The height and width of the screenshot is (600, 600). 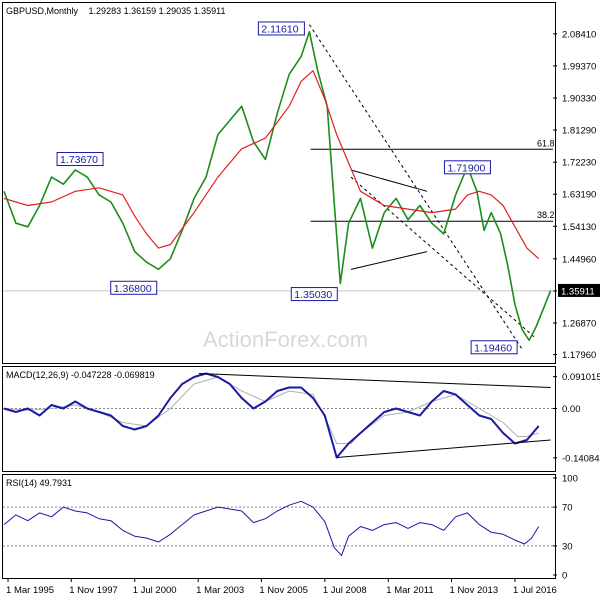 I want to click on macd-trendline-upper, so click(x=374, y=380).